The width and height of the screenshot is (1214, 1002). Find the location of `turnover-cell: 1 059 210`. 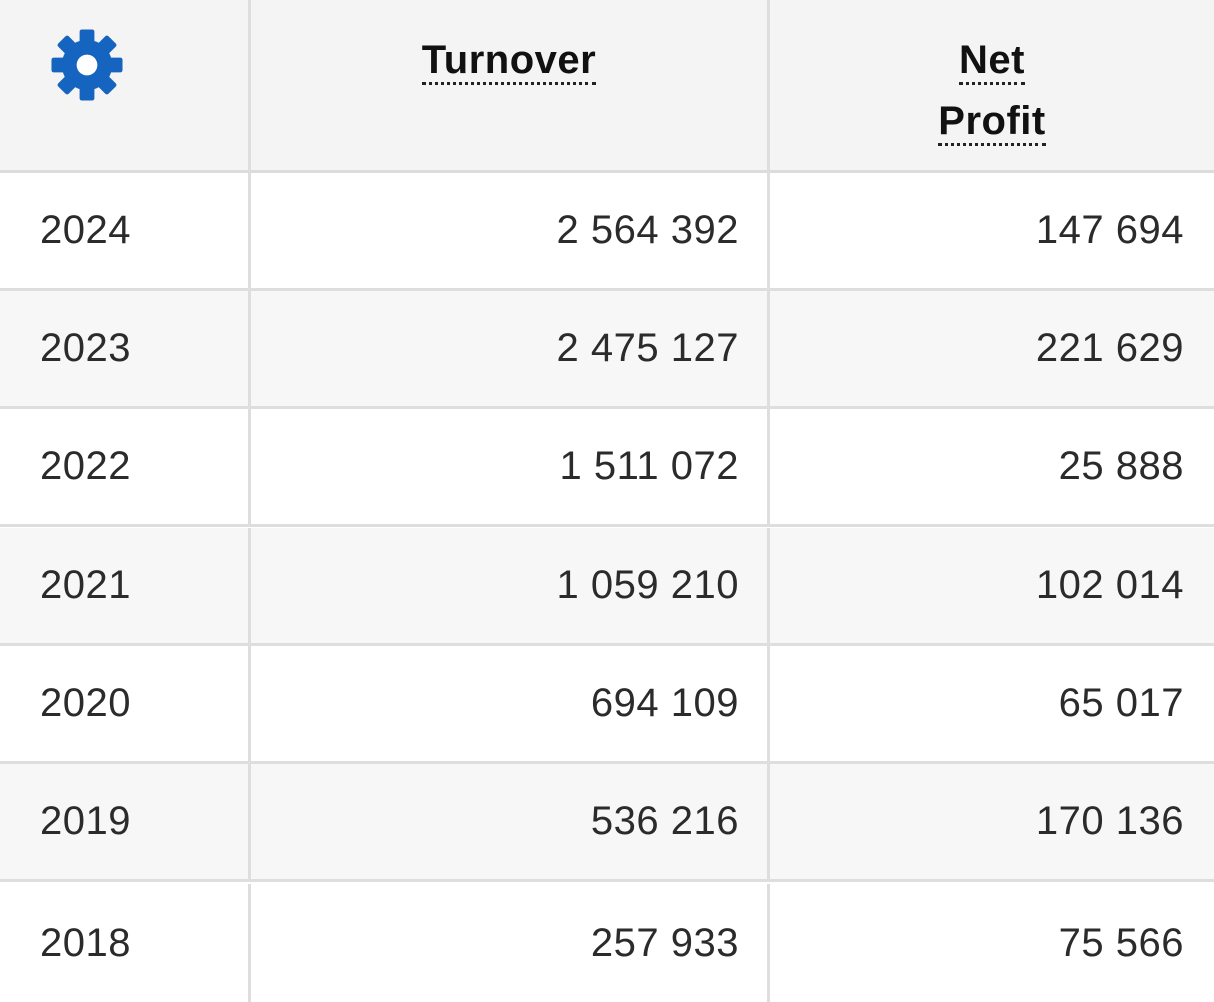

turnover-cell: 1 059 210 is located at coordinates (507, 585).